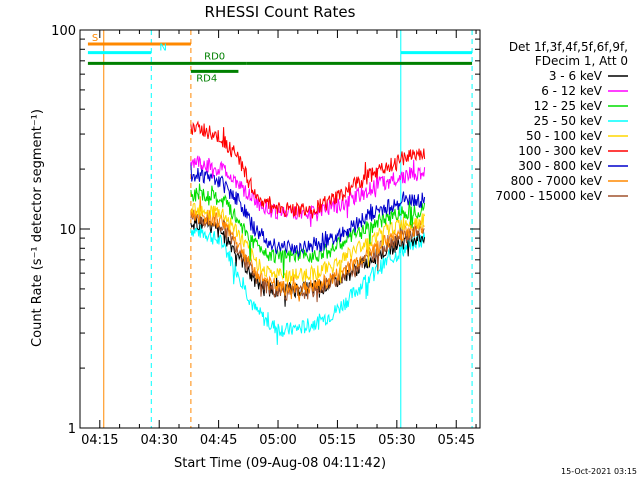 This screenshot has width=640, height=480. Describe the element at coordinates (337, 440) in the screenshot. I see `x-tick-label: 05:15` at that location.